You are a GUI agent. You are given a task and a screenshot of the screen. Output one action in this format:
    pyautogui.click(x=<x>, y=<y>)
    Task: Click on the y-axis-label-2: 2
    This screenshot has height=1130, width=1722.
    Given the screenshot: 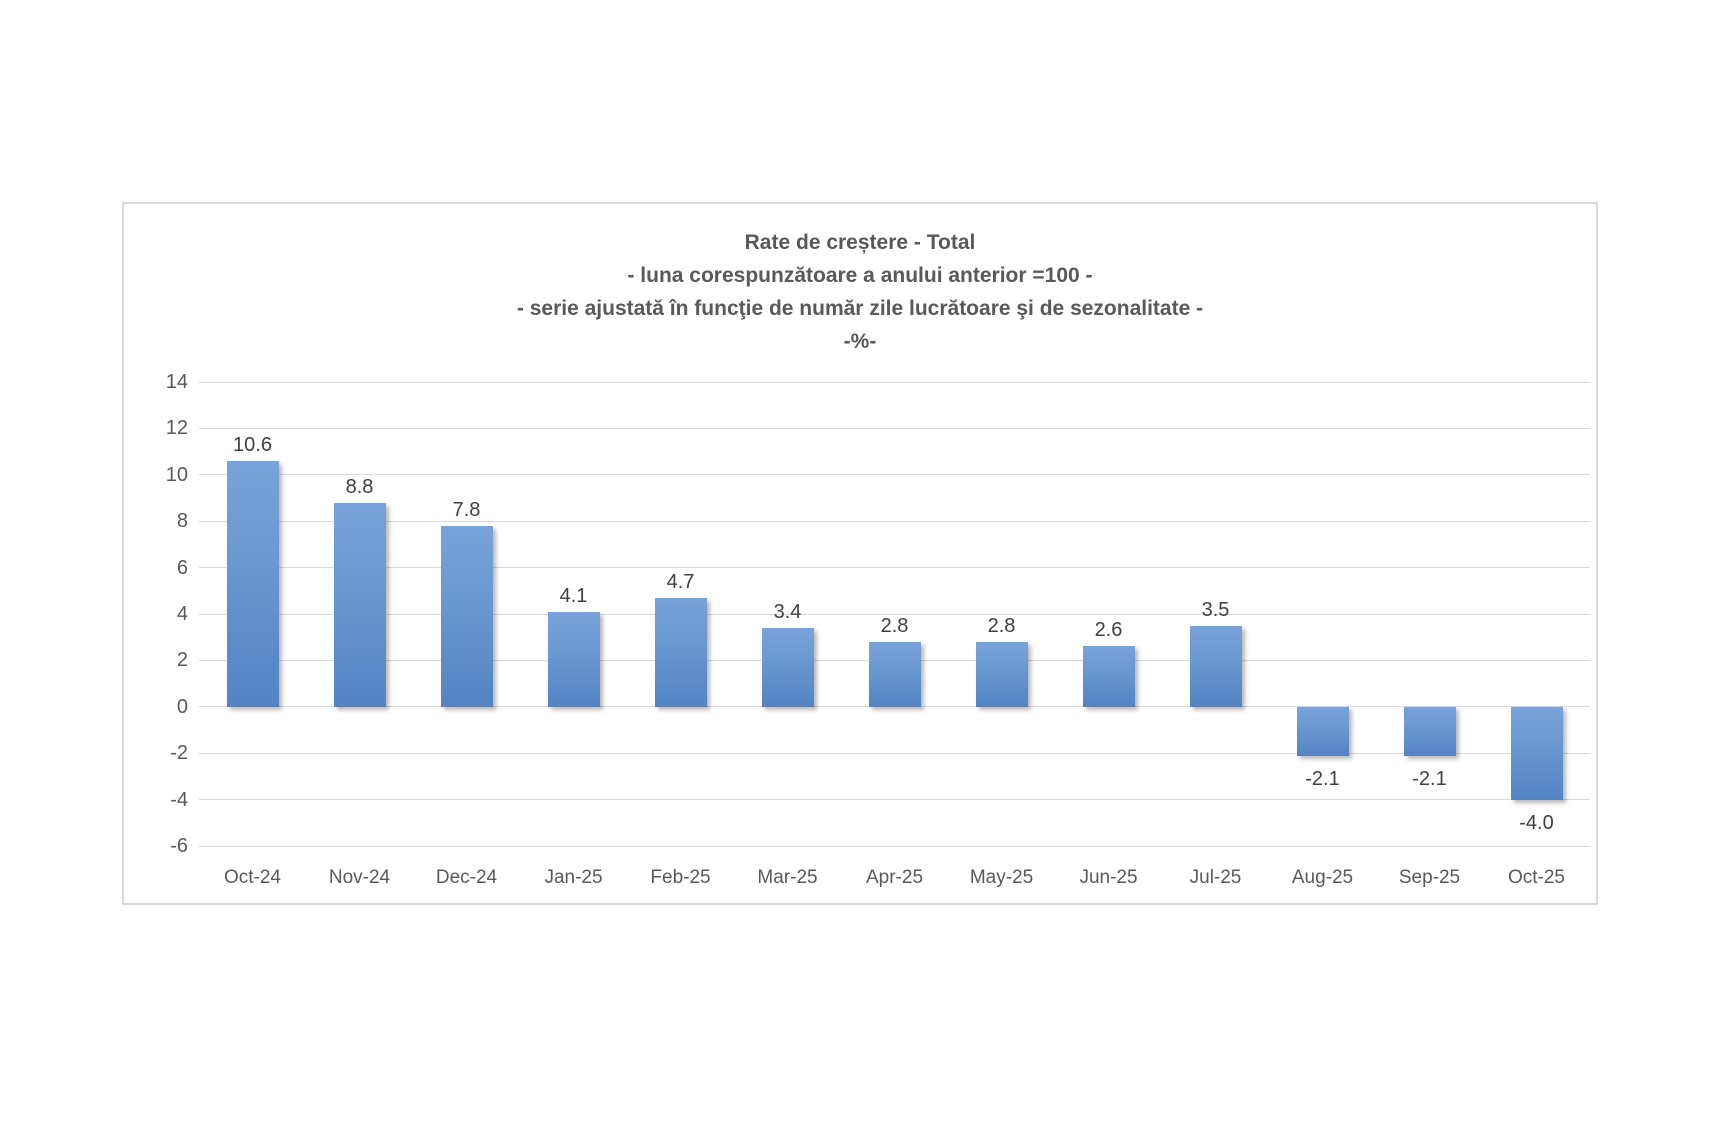 What is the action you would take?
    pyautogui.click(x=182, y=660)
    